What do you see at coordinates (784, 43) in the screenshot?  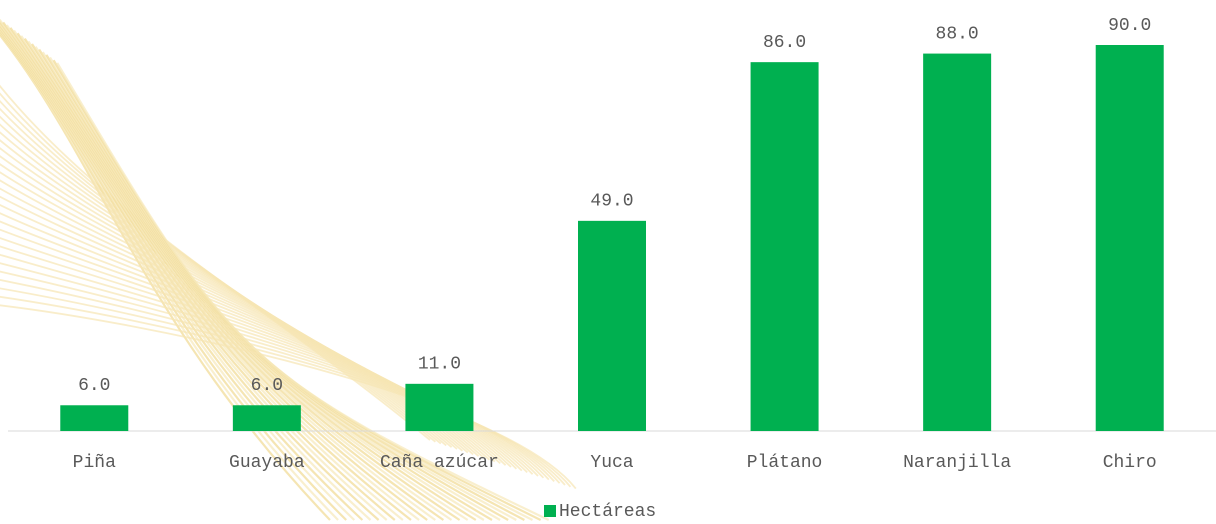 I see `value-label: 86.0` at bounding box center [784, 43].